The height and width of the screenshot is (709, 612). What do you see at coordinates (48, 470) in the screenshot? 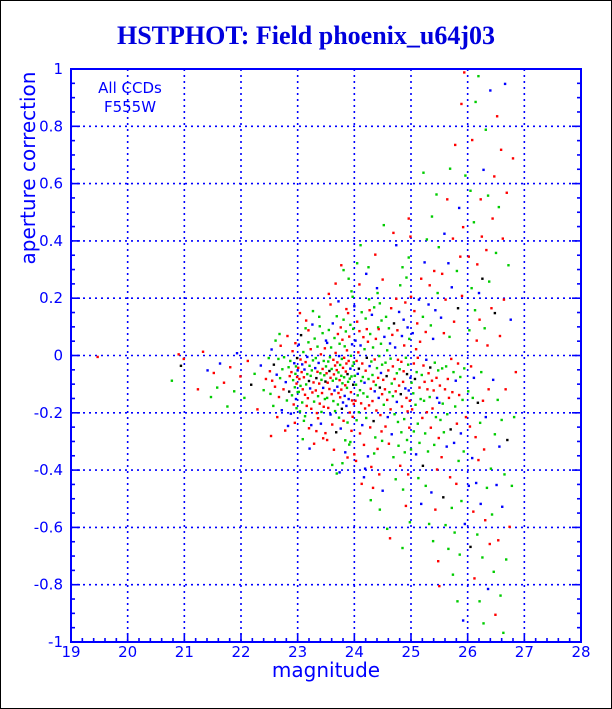
I see `svg-text: -0.4` at bounding box center [48, 470].